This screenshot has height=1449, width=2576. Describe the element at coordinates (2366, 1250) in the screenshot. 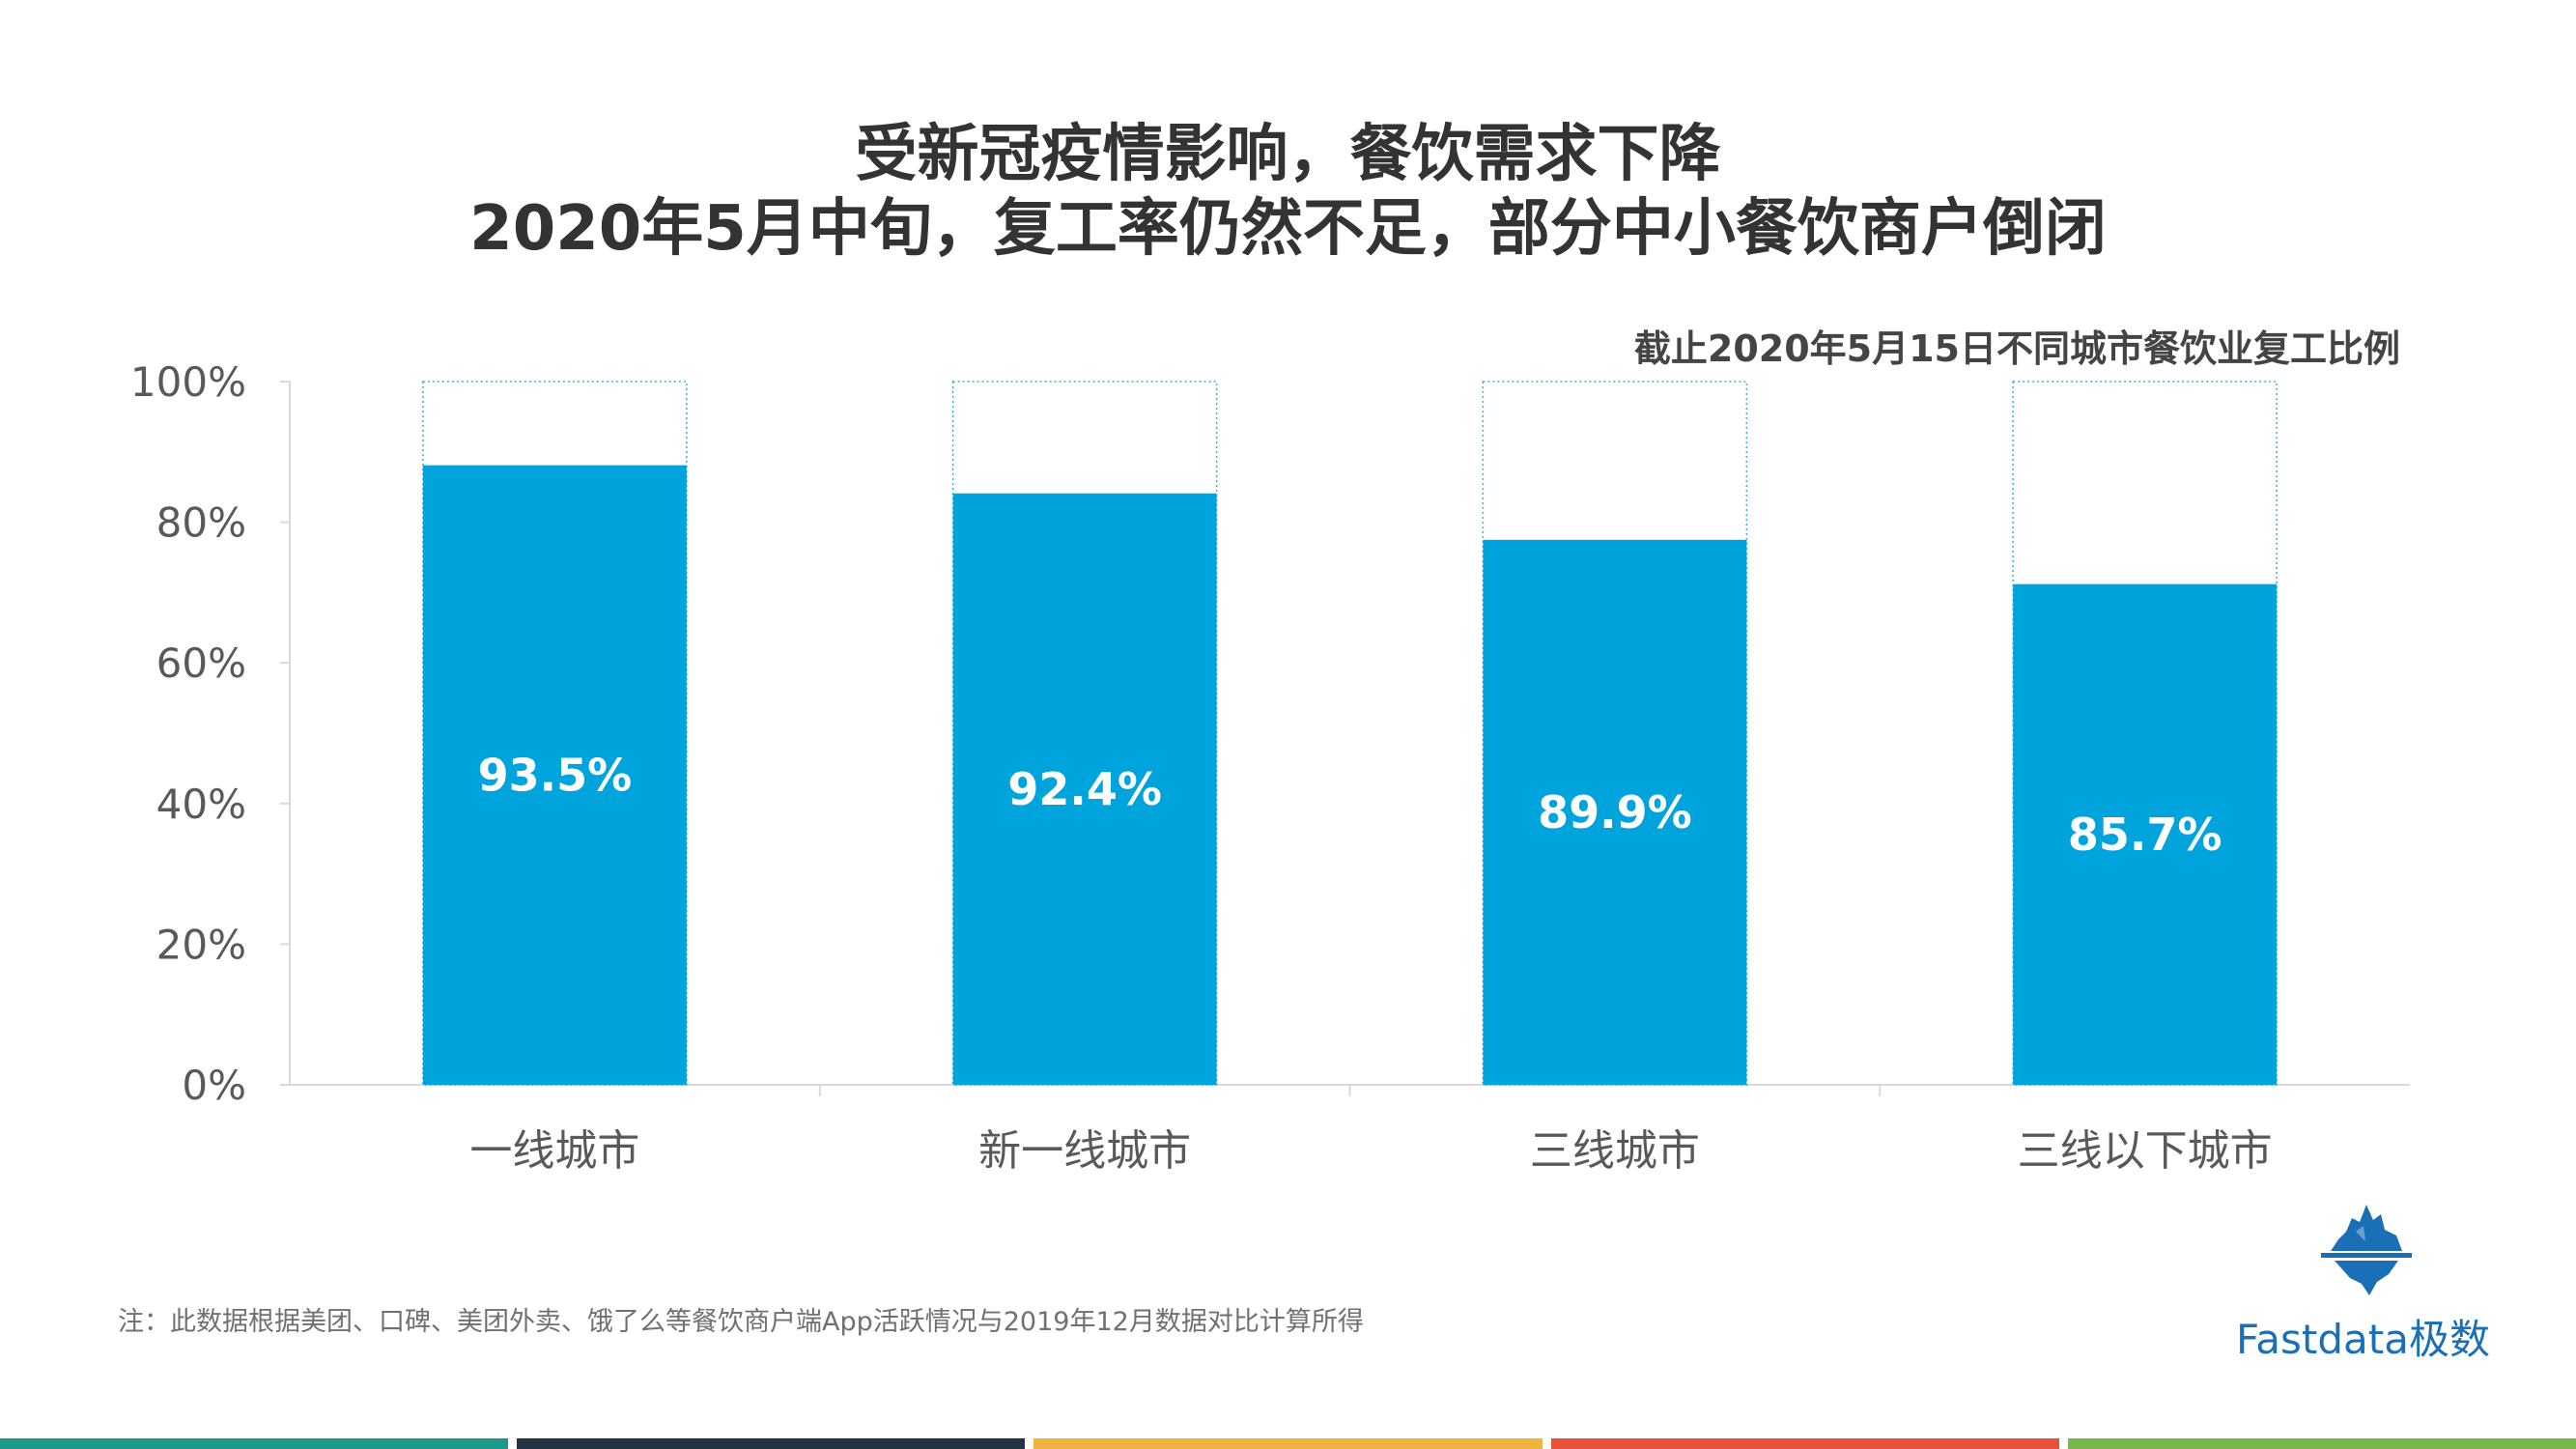

I see `iceberg-logo-icon` at that location.